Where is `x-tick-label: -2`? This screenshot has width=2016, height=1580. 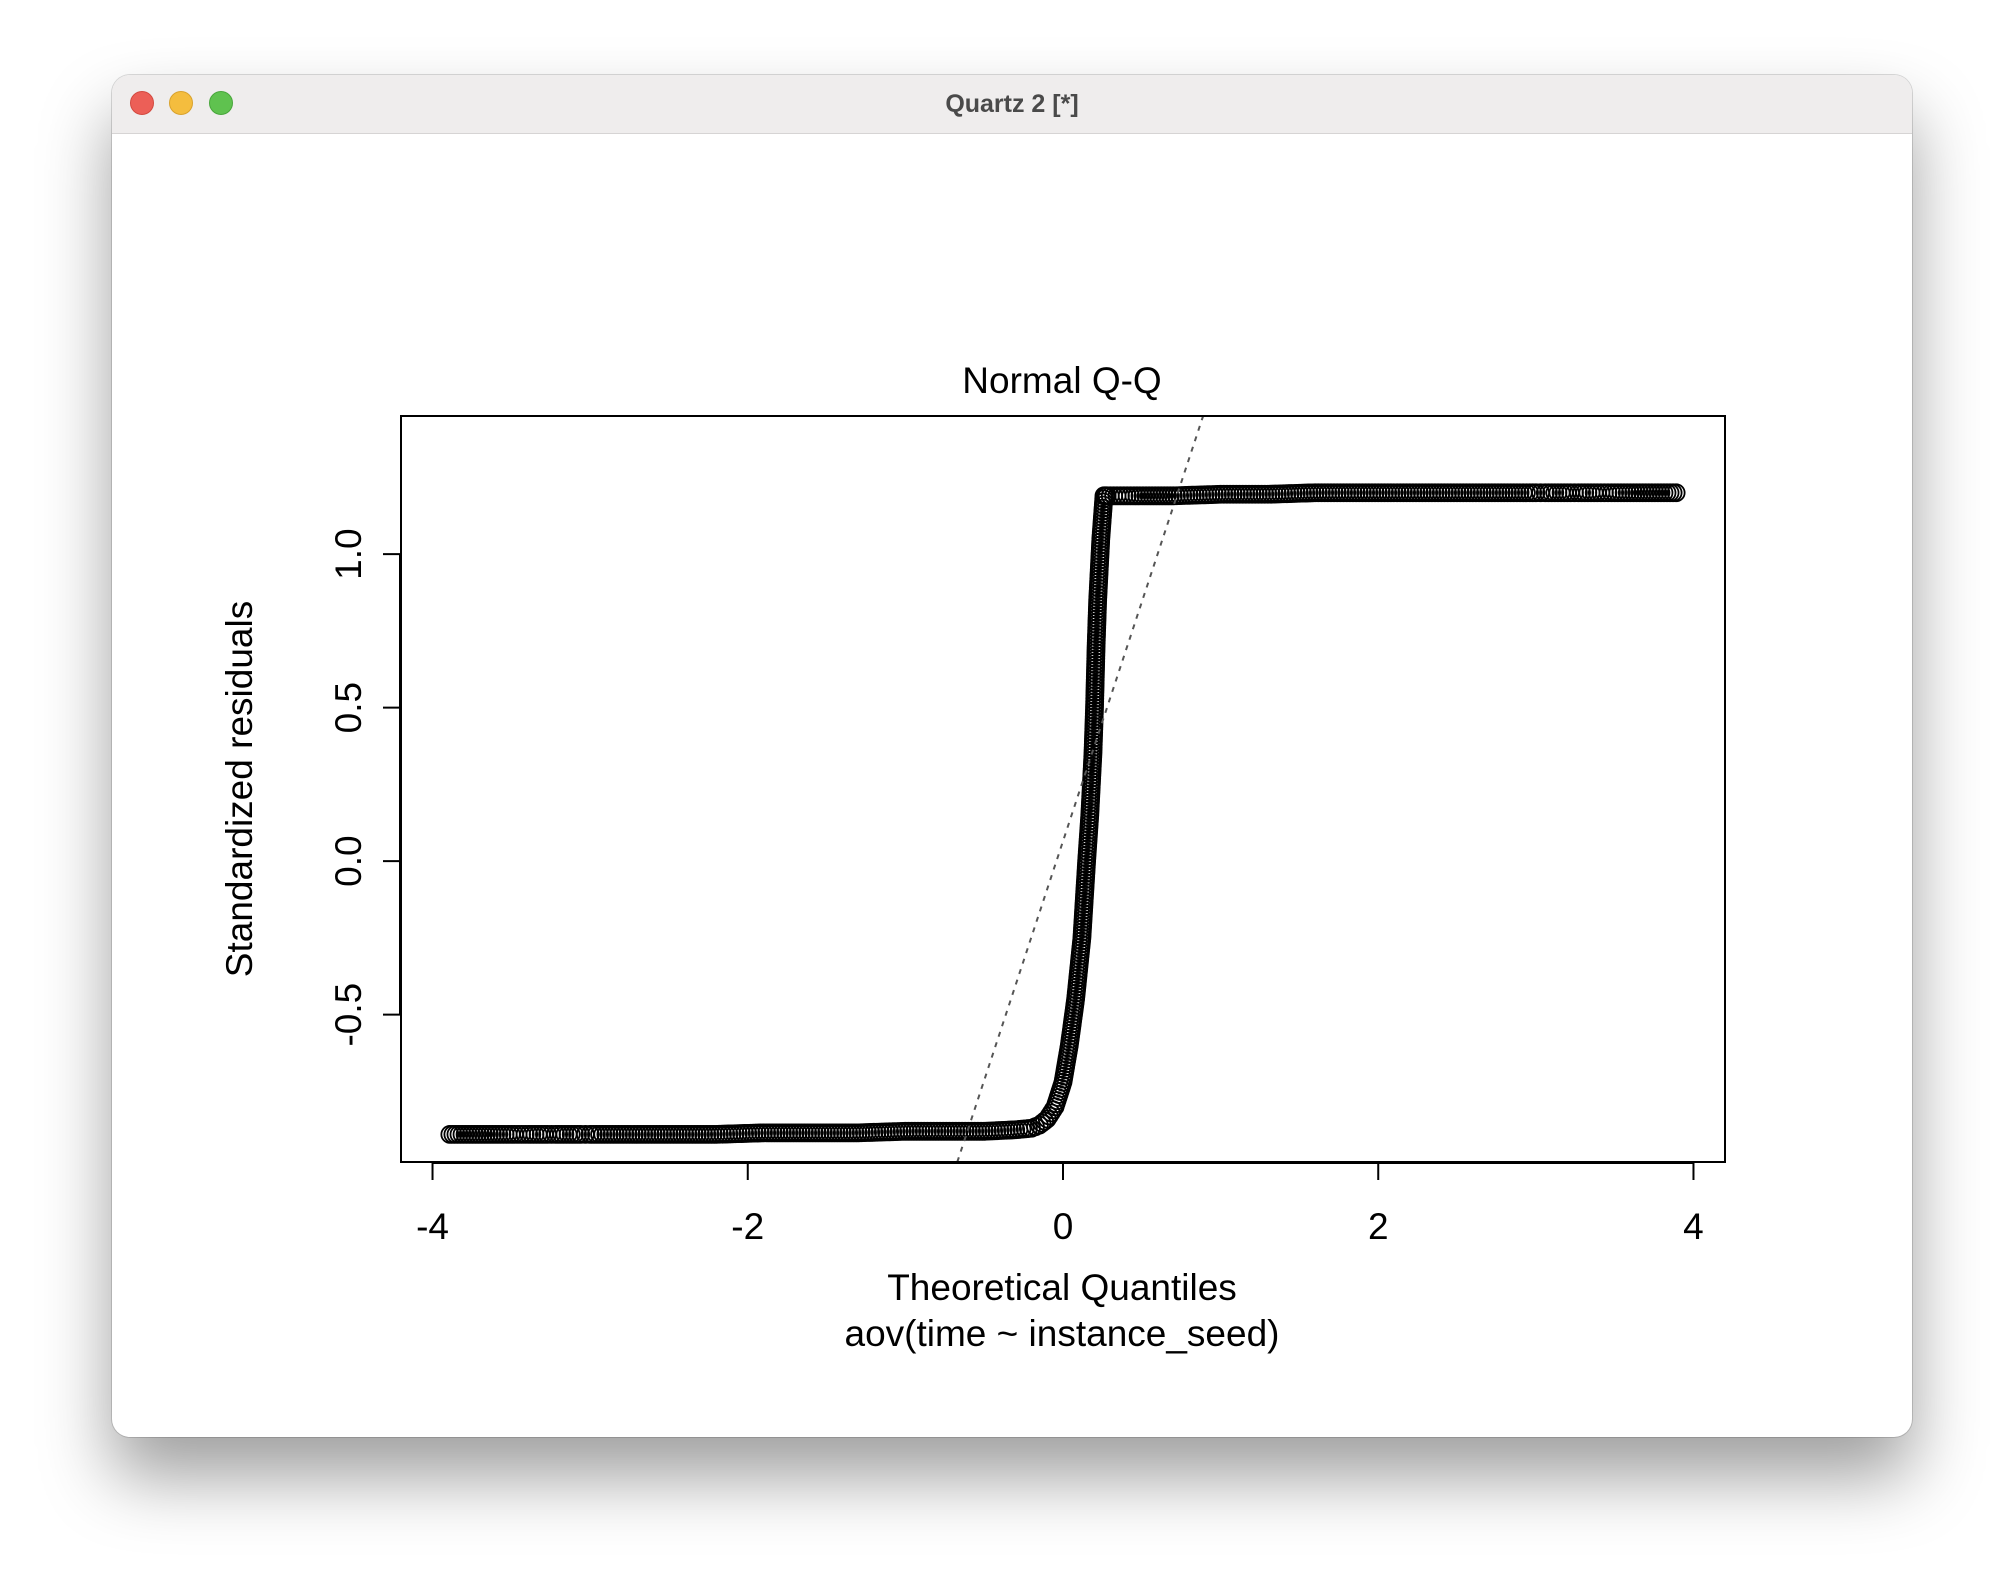 x-tick-label: -2 is located at coordinates (747, 1226).